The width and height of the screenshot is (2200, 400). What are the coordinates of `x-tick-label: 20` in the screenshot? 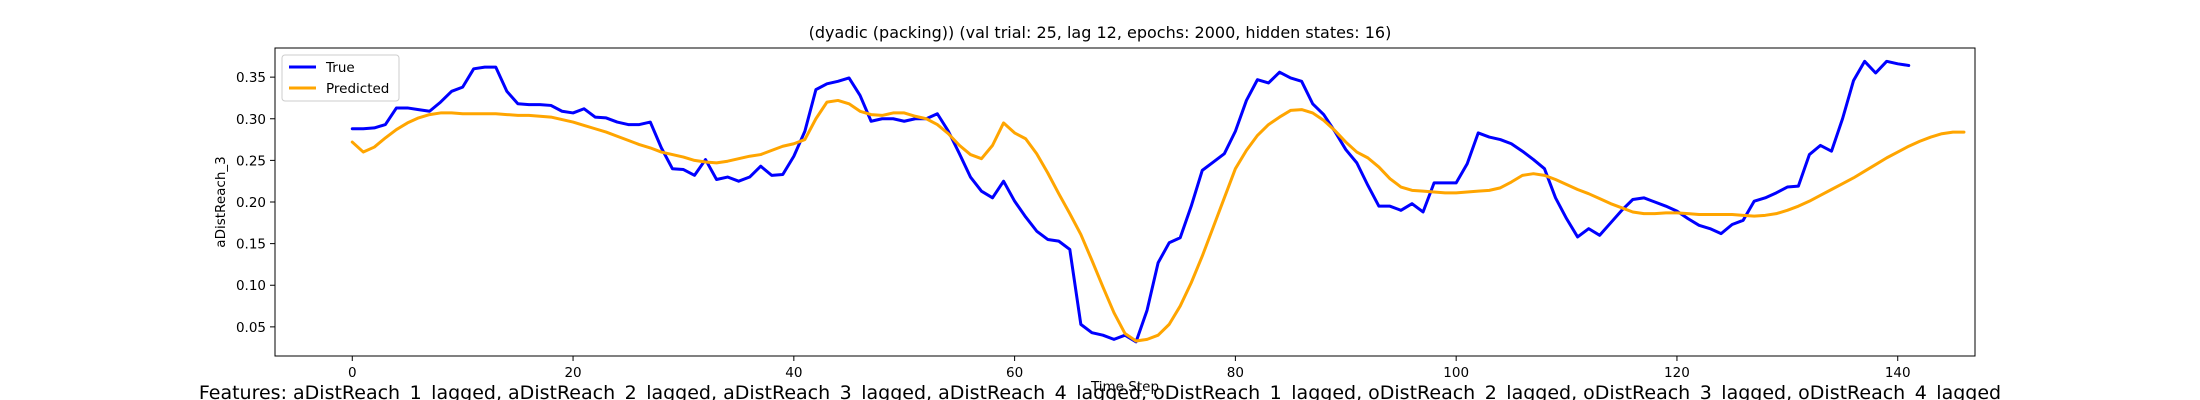 It's located at (572, 373).